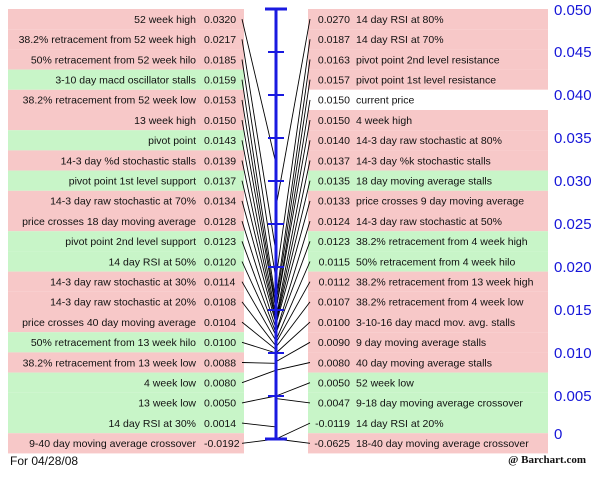  What do you see at coordinates (385, 384) in the screenshot?
I see `right-row-label: 52 week low` at bounding box center [385, 384].